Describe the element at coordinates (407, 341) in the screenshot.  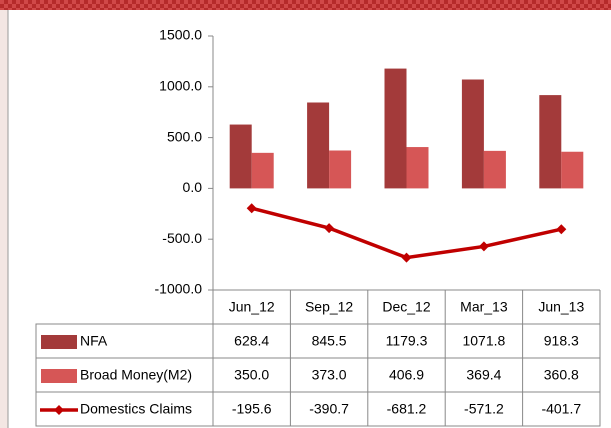
I see `table-value: 1179.3` at that location.